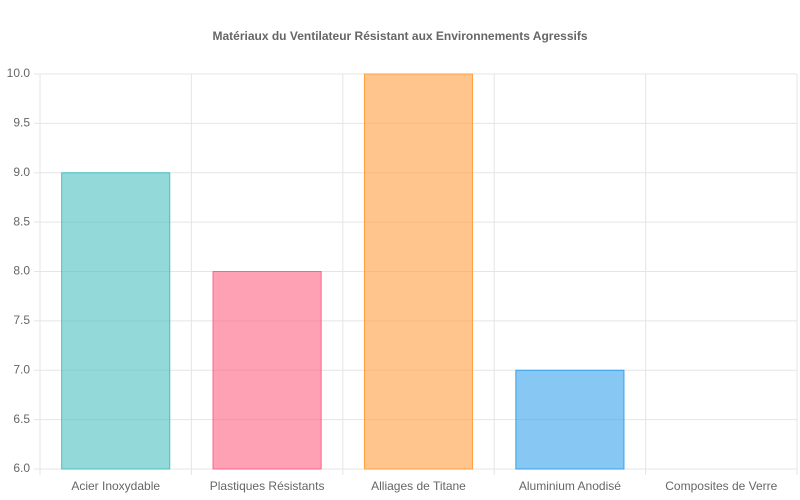 This screenshot has width=800, height=500. Describe the element at coordinates (418, 486) in the screenshot. I see `x-tick-label: Alliages de Titane` at that location.